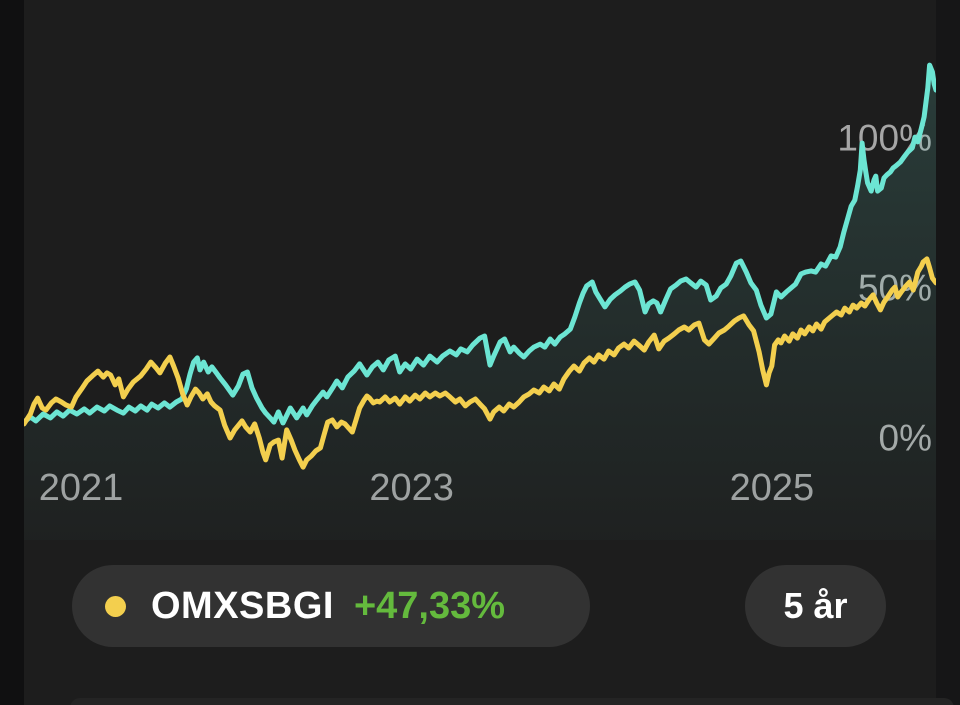 The image size is (960, 705). What do you see at coordinates (12, 352) in the screenshot?
I see `left-gutter` at bounding box center [12, 352].